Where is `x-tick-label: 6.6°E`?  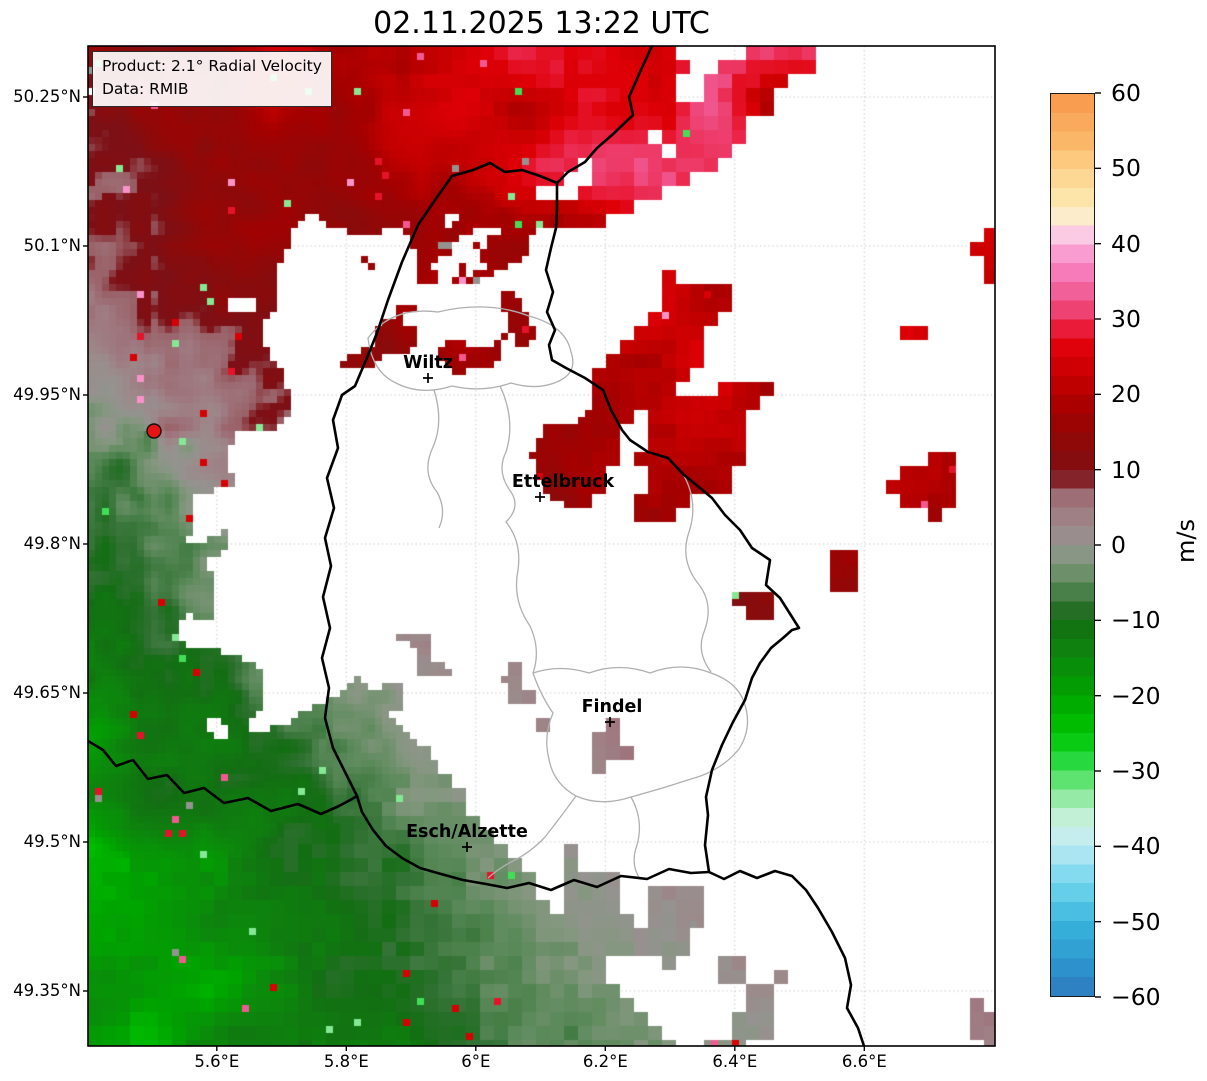 x-tick-label: 6.6°E is located at coordinates (864, 1061).